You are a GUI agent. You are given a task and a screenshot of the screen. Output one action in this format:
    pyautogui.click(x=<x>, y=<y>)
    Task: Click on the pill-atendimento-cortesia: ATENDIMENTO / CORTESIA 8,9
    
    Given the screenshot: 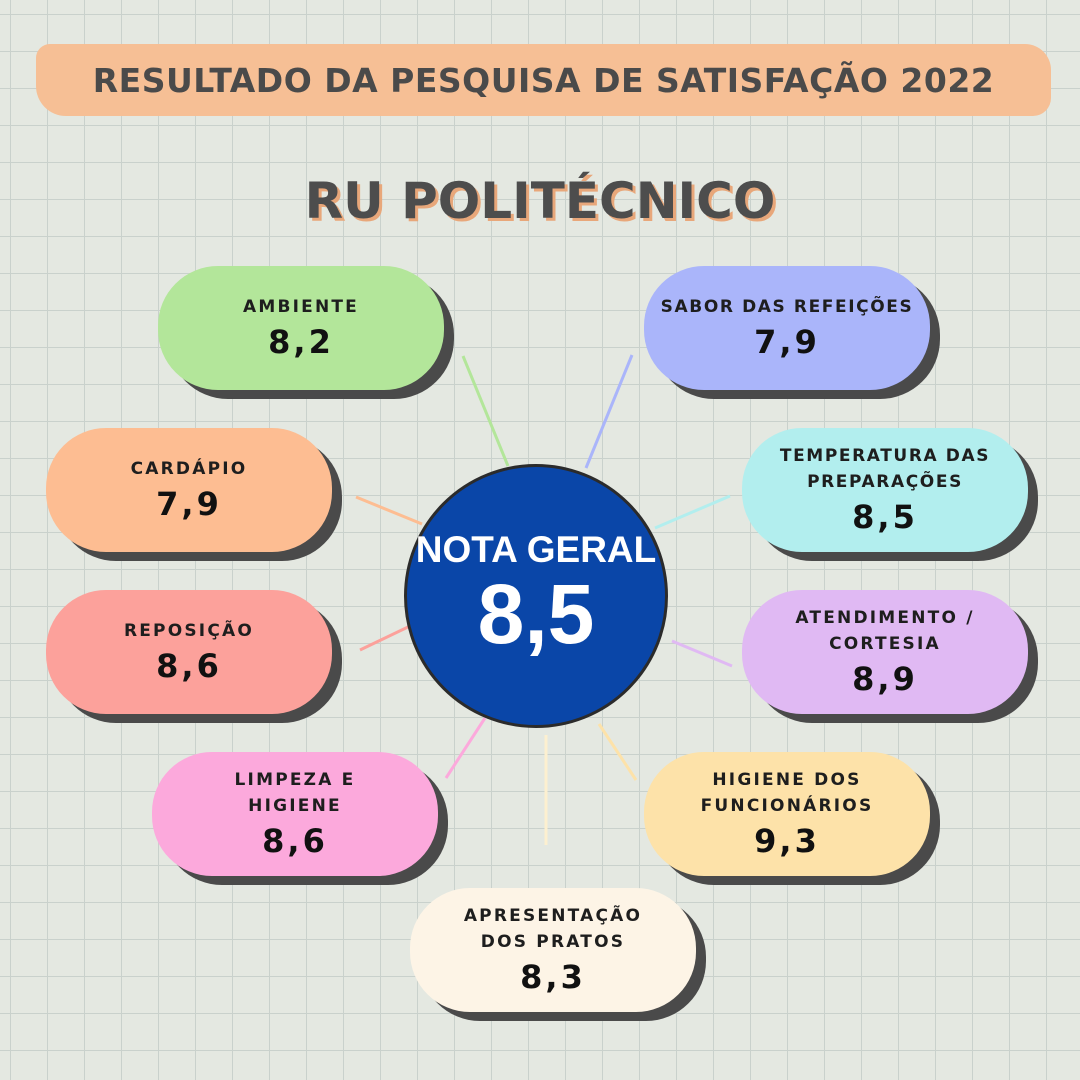 What is the action you would take?
    pyautogui.click(x=885, y=652)
    